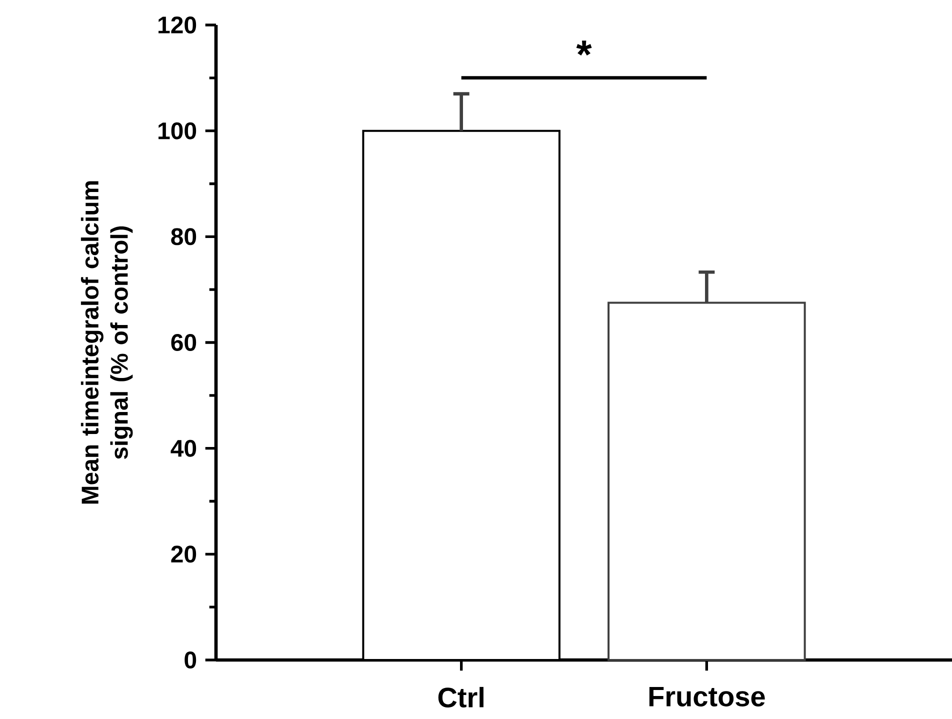 The image size is (952, 719). What do you see at coordinates (584, 48) in the screenshot?
I see `annotation: *` at bounding box center [584, 48].